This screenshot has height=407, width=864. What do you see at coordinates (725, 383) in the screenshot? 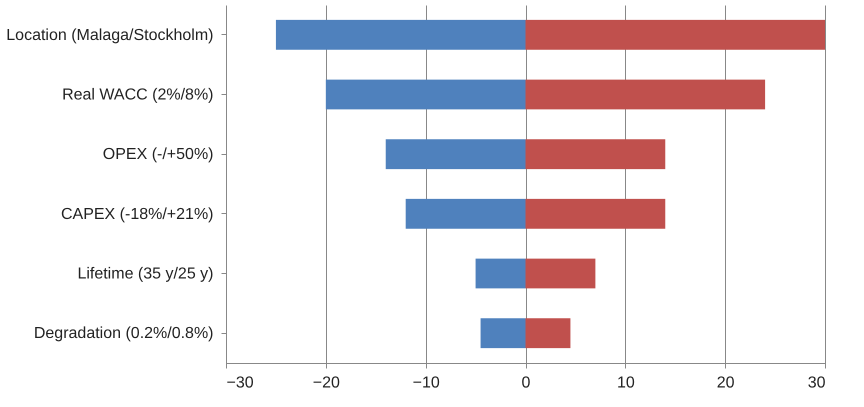
I see `x-tick-label: 20` at bounding box center [725, 383].